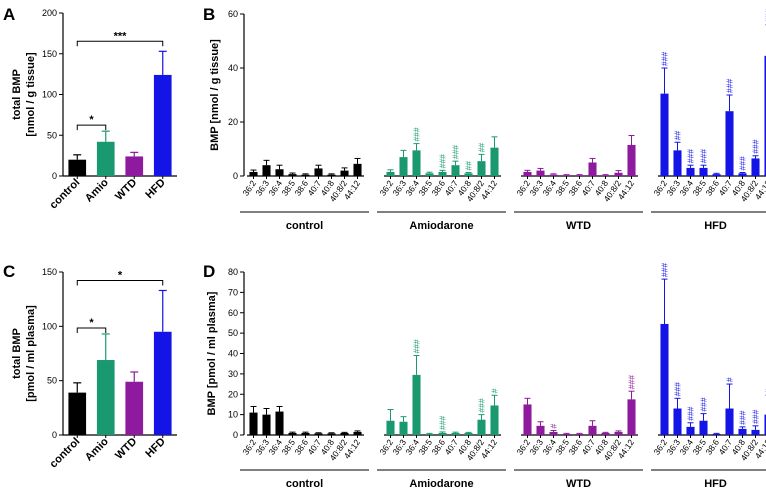 The width and height of the screenshot is (766, 489). What do you see at coordinates (49, 13) in the screenshot?
I see `y-tick-label: 200` at bounding box center [49, 13].